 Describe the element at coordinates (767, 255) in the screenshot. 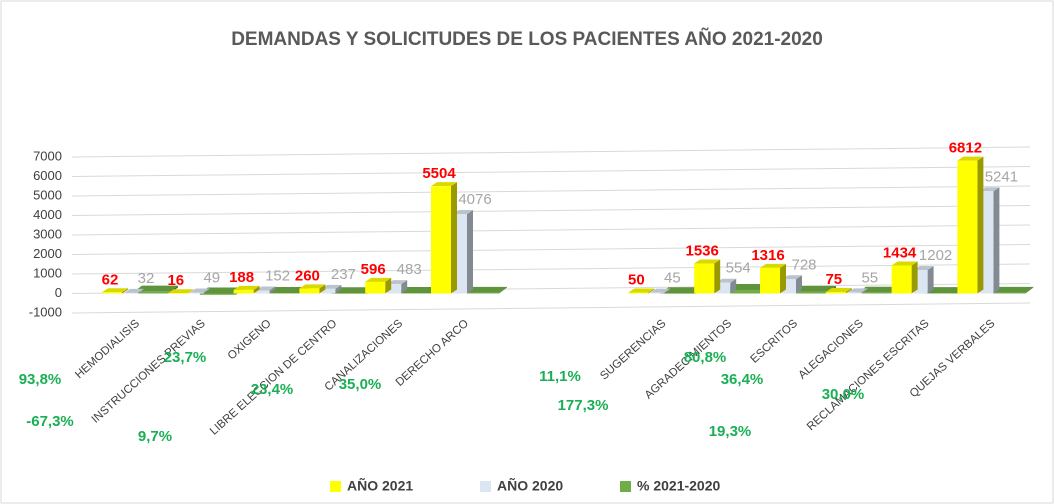

I see `value-label: 1316` at that location.